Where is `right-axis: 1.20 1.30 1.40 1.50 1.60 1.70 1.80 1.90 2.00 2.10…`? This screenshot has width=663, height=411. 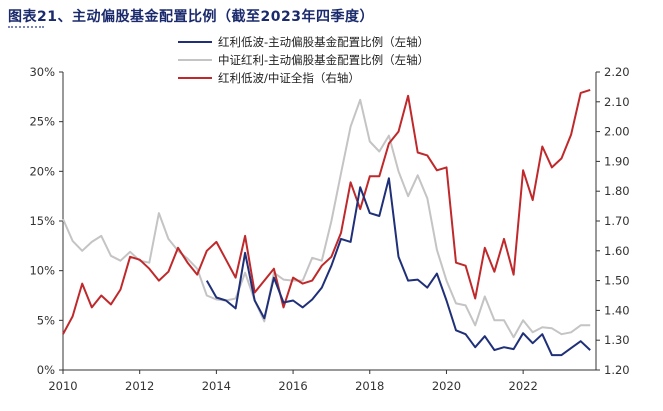
right-axis: 1.20 1.30 1.40 1.50 1.60 1.70 1.80 1.90 2.00 2.10… is located at coordinates (613, 221).